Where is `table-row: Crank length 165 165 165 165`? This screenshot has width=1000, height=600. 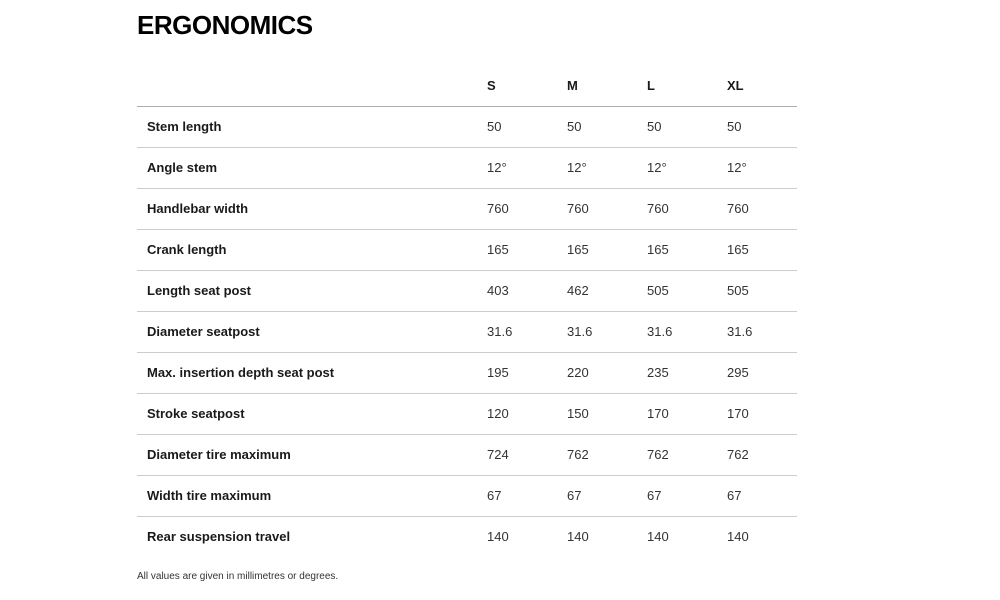 table-row: Crank length 165 165 165 165 is located at coordinates (467, 249).